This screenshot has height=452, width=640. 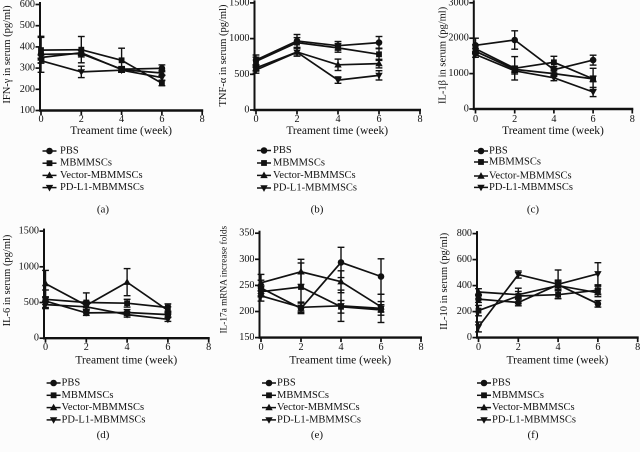 I want to click on svg-text: 250, so click(x=246, y=285).